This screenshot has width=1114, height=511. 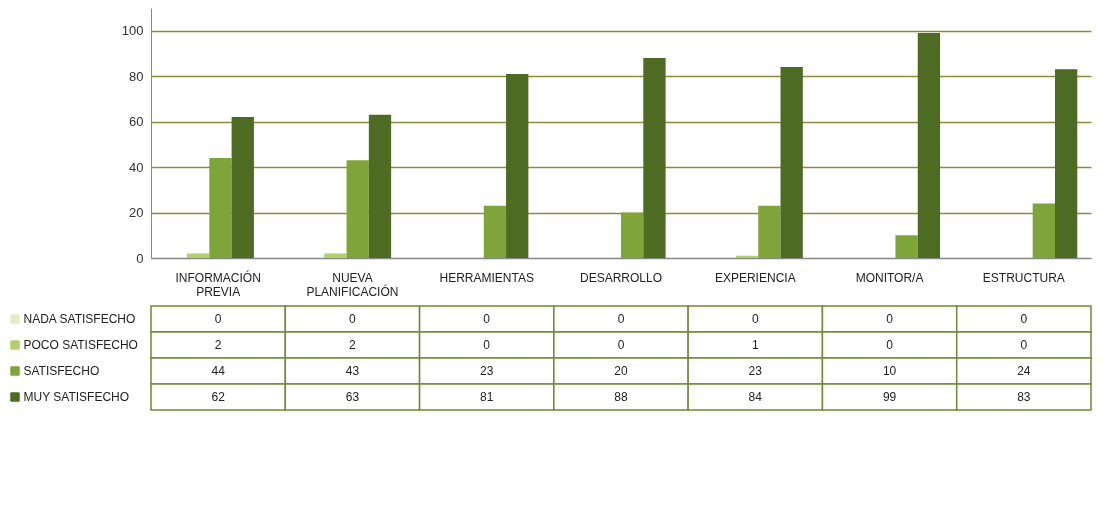 I want to click on x-tick-label: EXPERIENCIA, so click(x=755, y=277).